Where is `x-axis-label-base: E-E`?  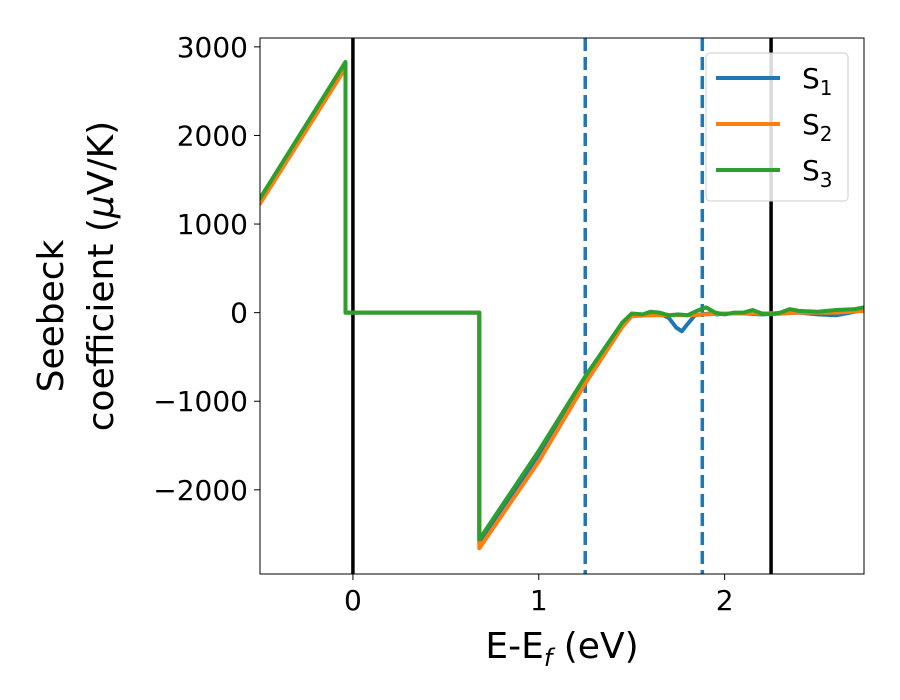 x-axis-label-base: E-E is located at coordinates (514, 646).